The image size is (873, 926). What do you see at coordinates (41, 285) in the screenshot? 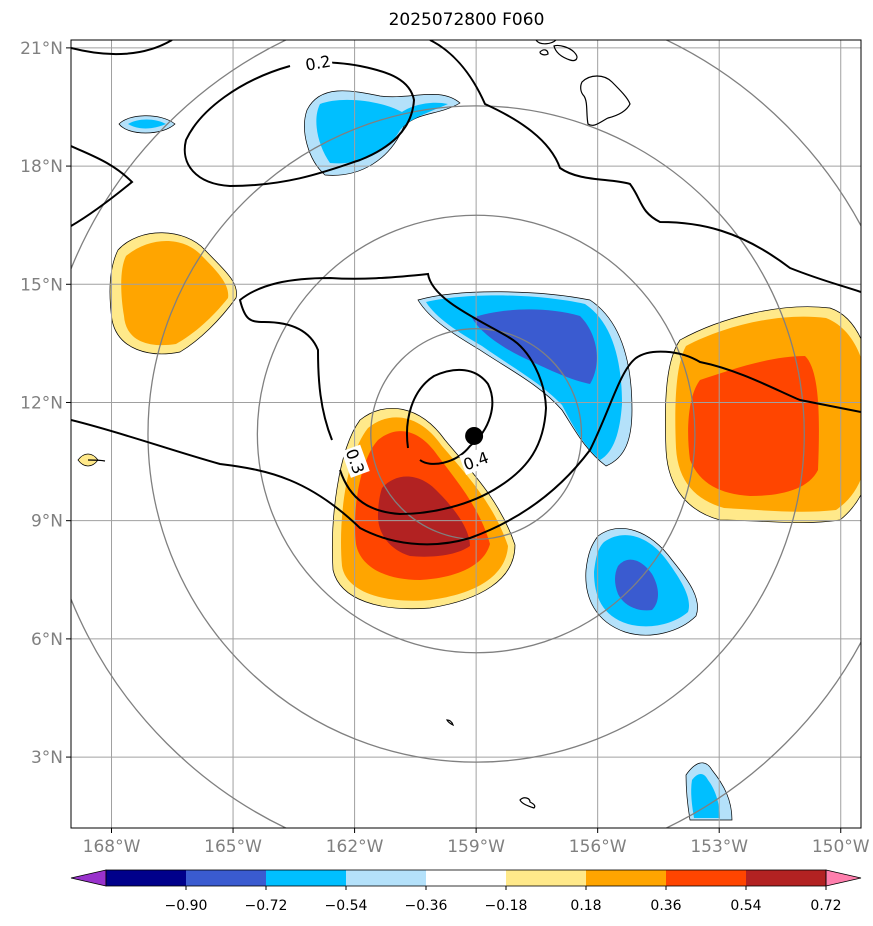
I see `latitude-label: 15°N` at bounding box center [41, 285].